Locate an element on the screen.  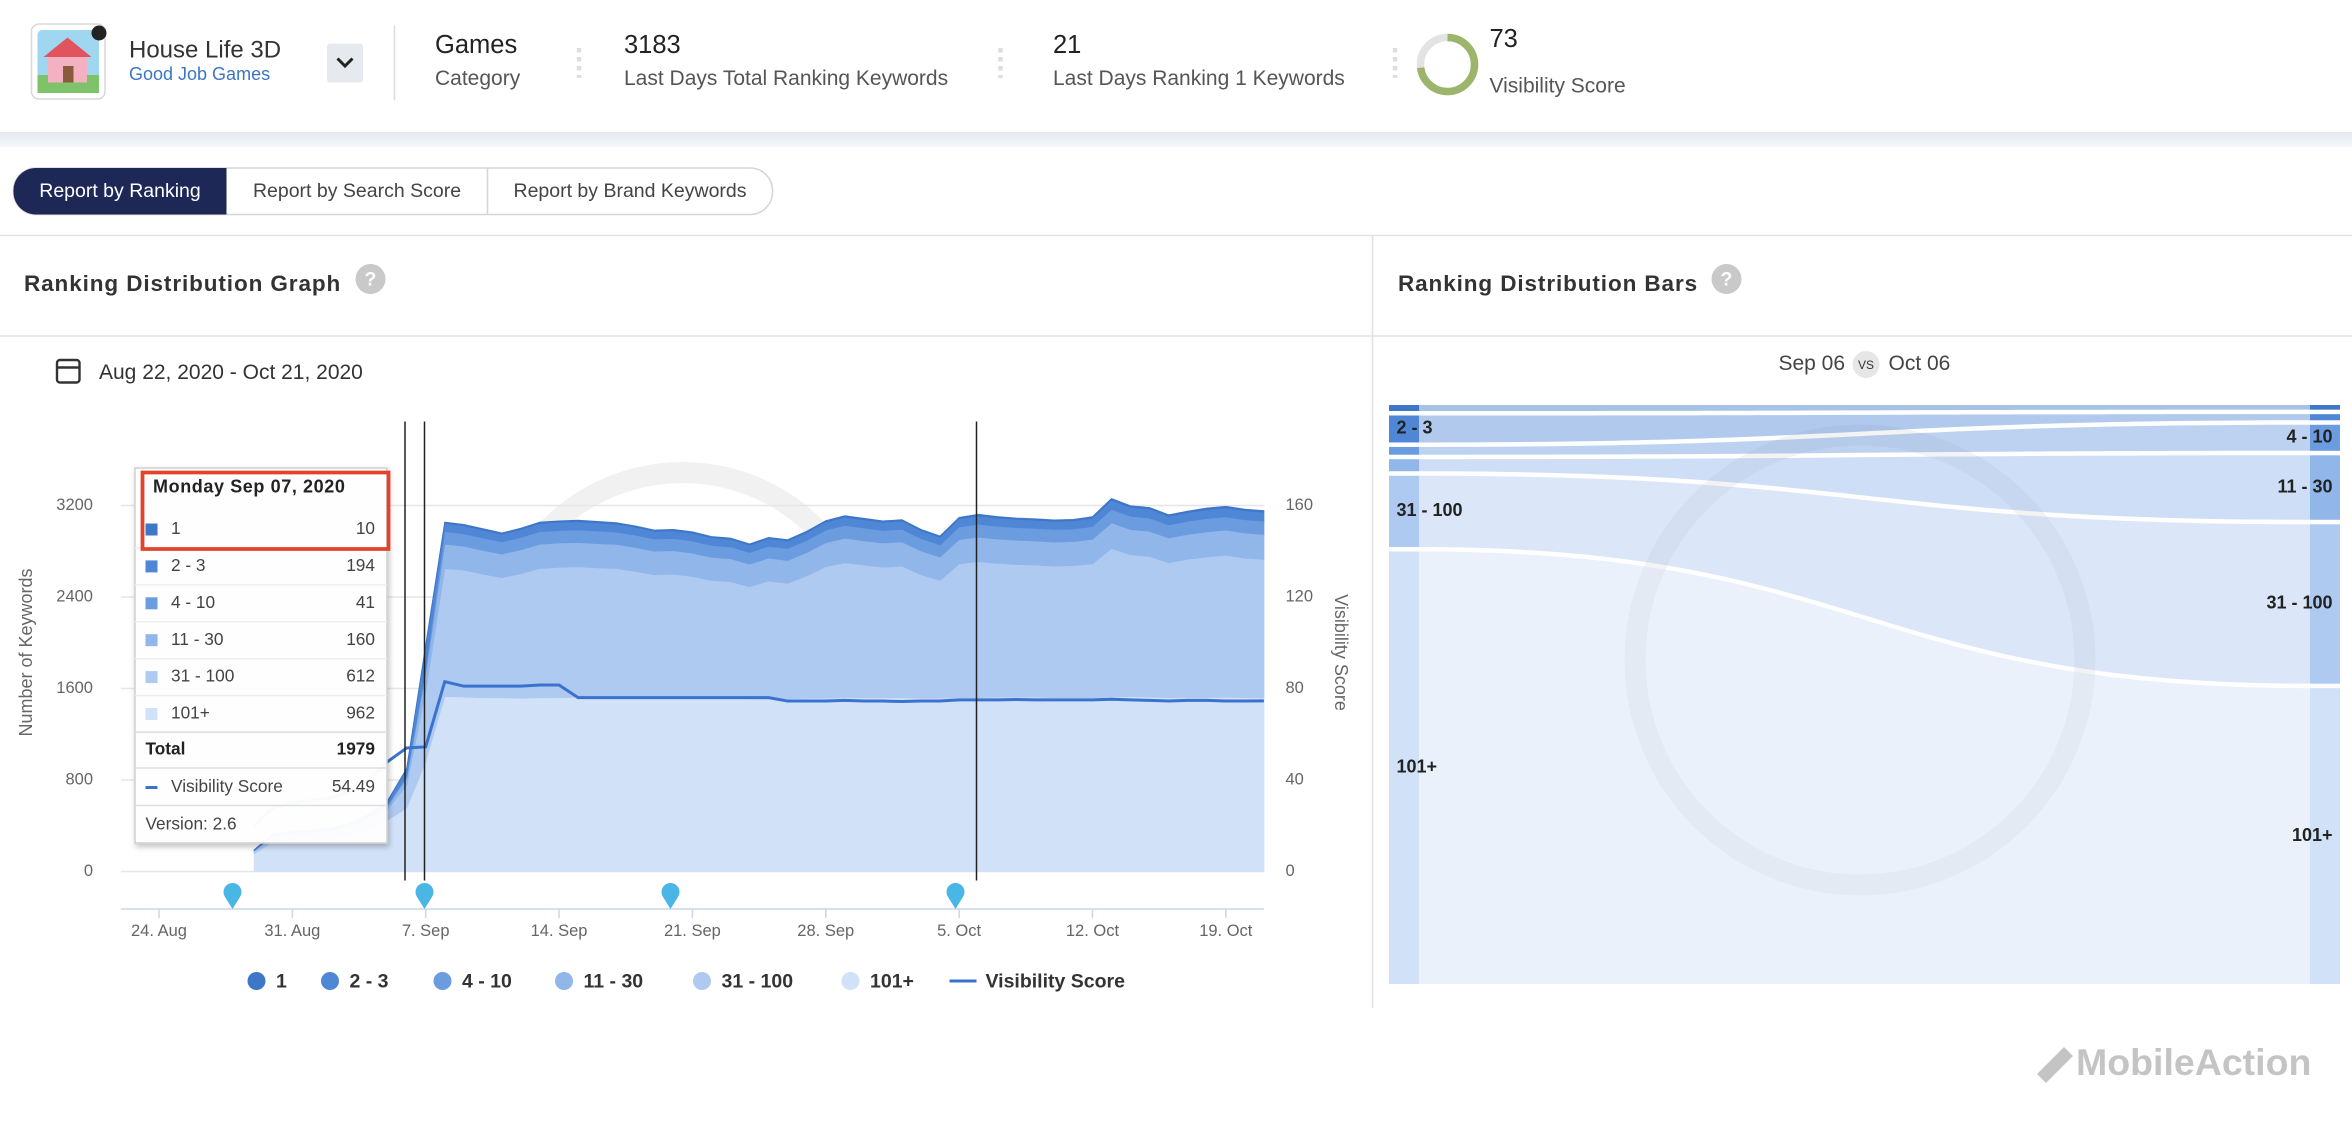
legend-label: 2 - 3 is located at coordinates (369, 982).